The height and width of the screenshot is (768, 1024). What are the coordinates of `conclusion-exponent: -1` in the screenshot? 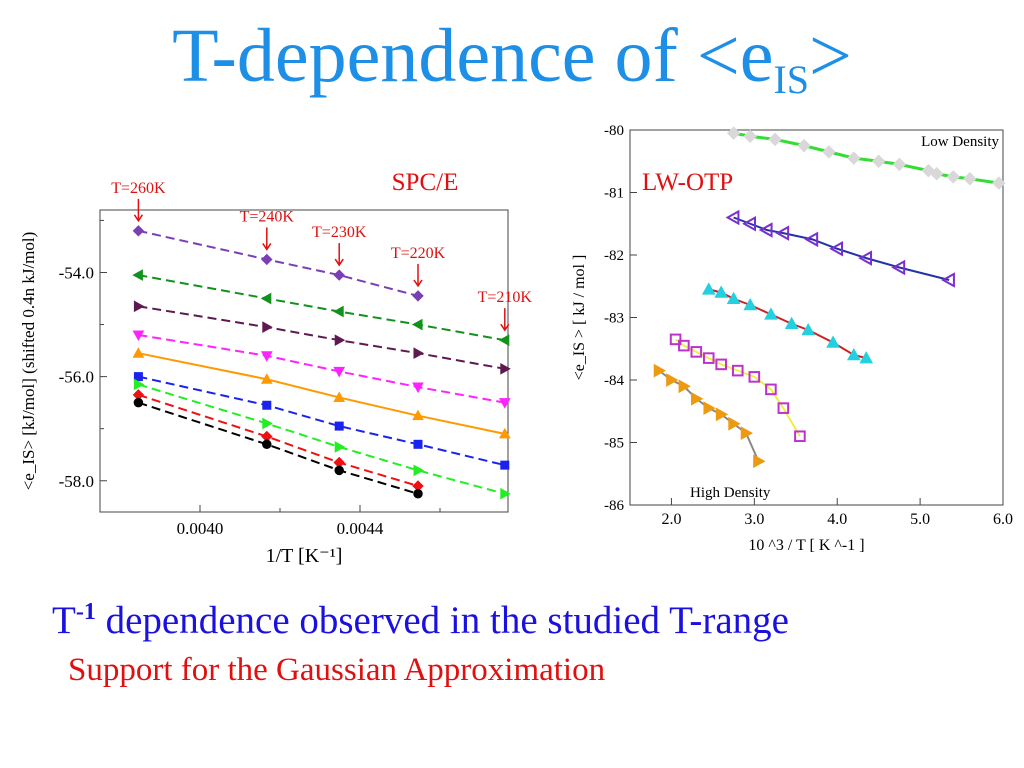 It's located at (85, 612).